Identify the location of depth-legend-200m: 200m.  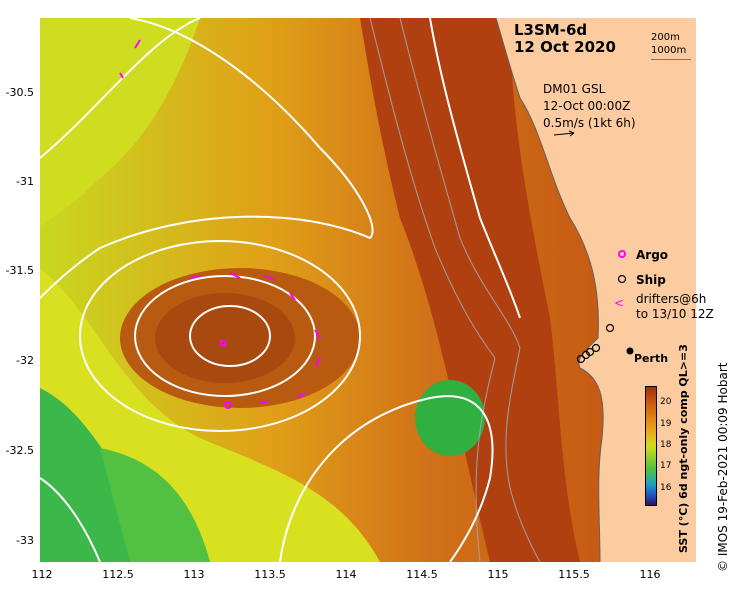
(665, 37).